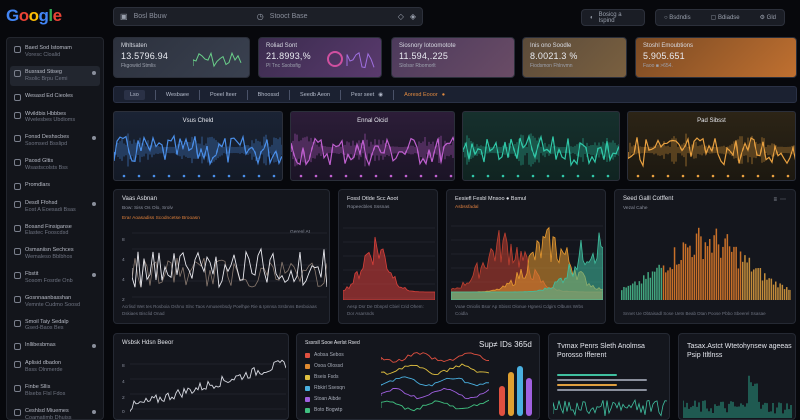 The image size is (800, 420). Describe the element at coordinates (55, 165) in the screenshot. I see `sidebar-item: Paosd Gltis Wsastscolsts Bss` at that location.